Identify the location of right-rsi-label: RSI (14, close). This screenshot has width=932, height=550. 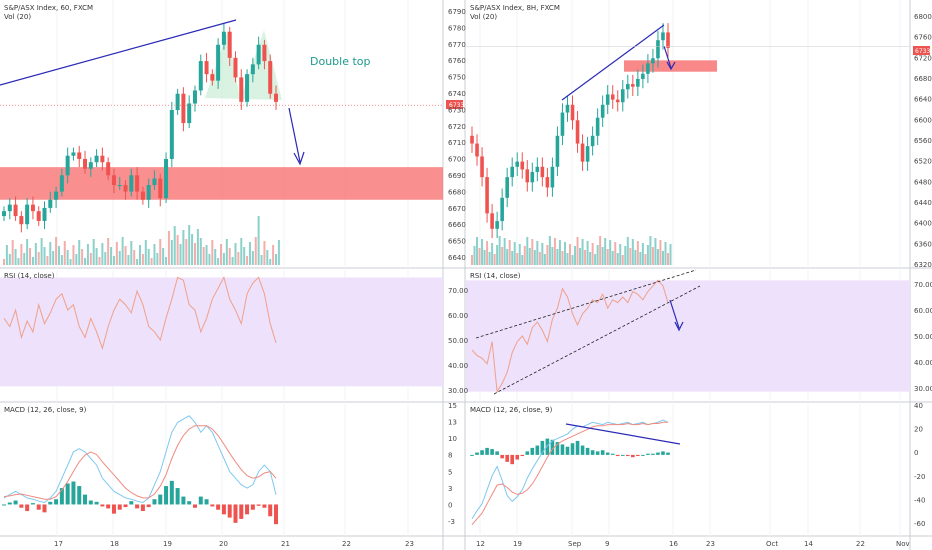
(495, 276).